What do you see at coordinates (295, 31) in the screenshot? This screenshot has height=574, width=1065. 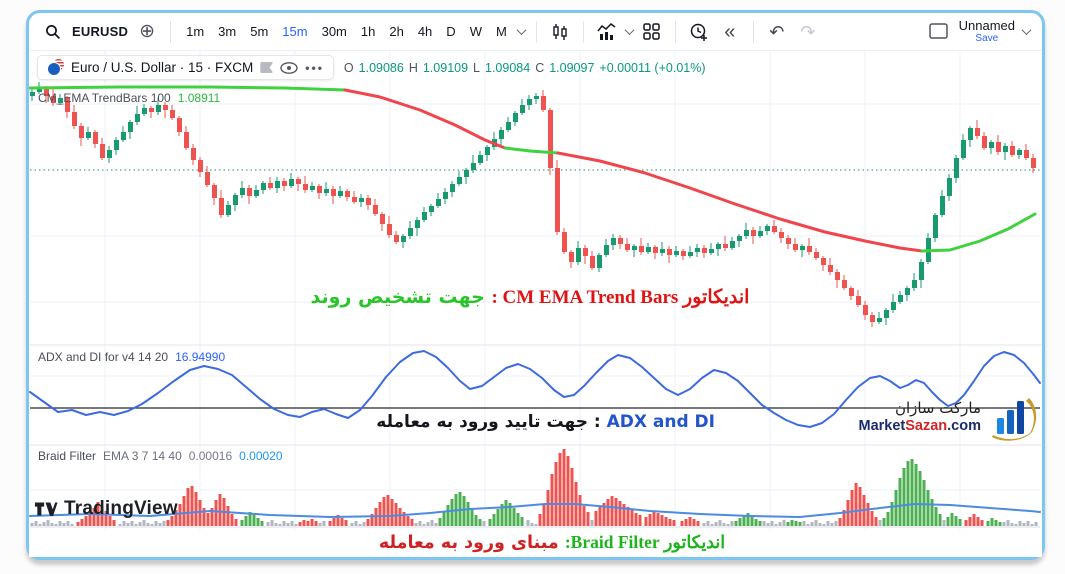 I see `timeframe-15m: 15m` at bounding box center [295, 31].